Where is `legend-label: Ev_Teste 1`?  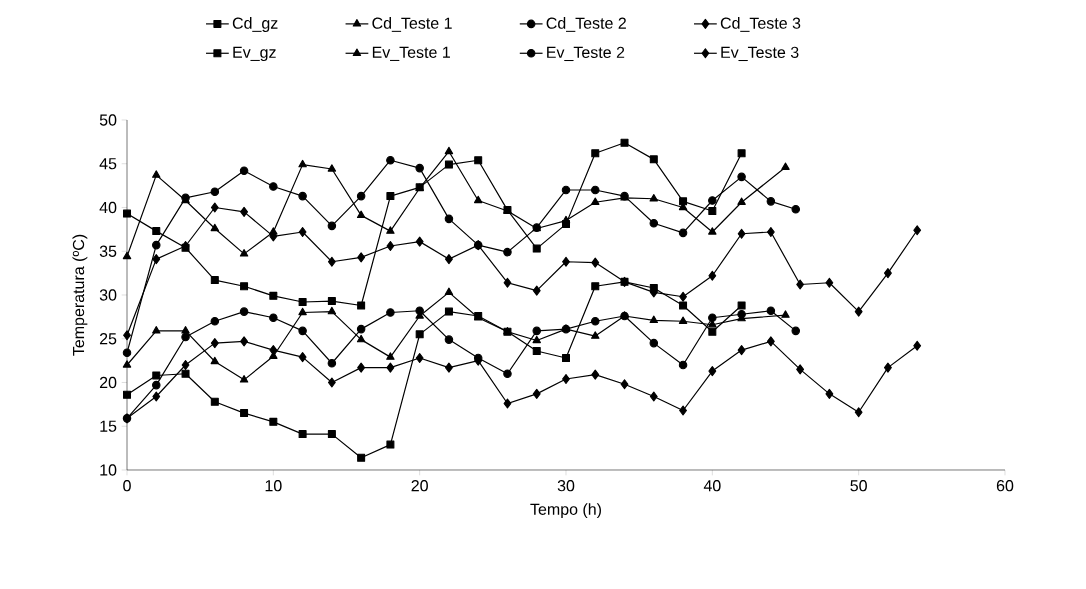
legend-label: Ev_Teste 1 is located at coordinates (411, 53).